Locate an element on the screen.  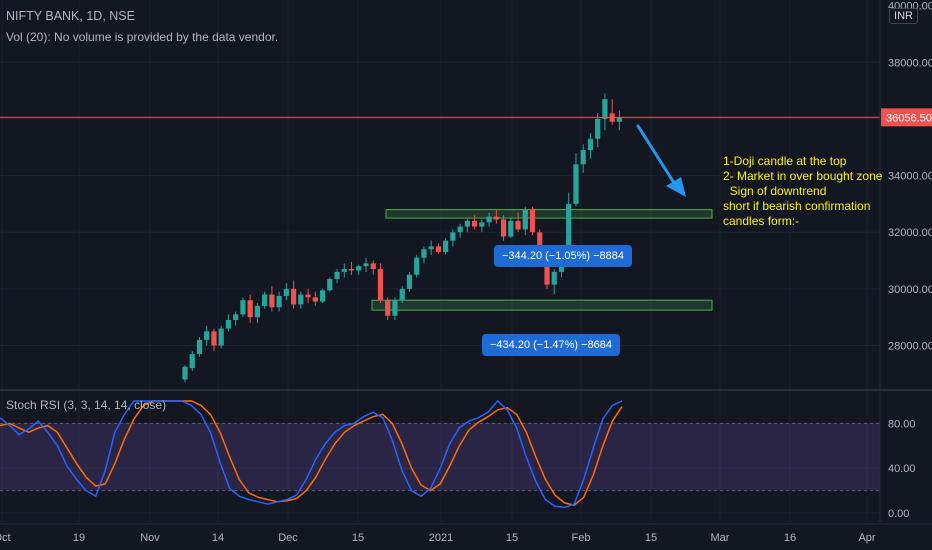
stoch-rsi-lines is located at coordinates (311, 454).